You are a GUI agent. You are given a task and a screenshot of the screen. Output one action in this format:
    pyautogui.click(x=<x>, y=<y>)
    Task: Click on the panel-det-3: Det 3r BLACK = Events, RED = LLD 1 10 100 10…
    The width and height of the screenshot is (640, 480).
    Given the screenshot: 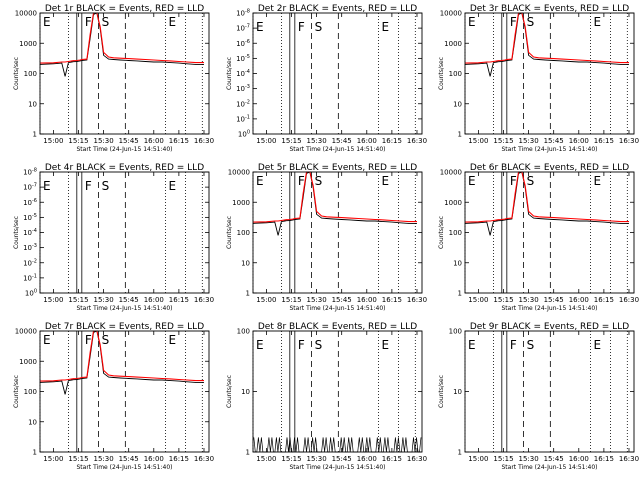 What is the action you would take?
    pyautogui.click(x=538, y=78)
    